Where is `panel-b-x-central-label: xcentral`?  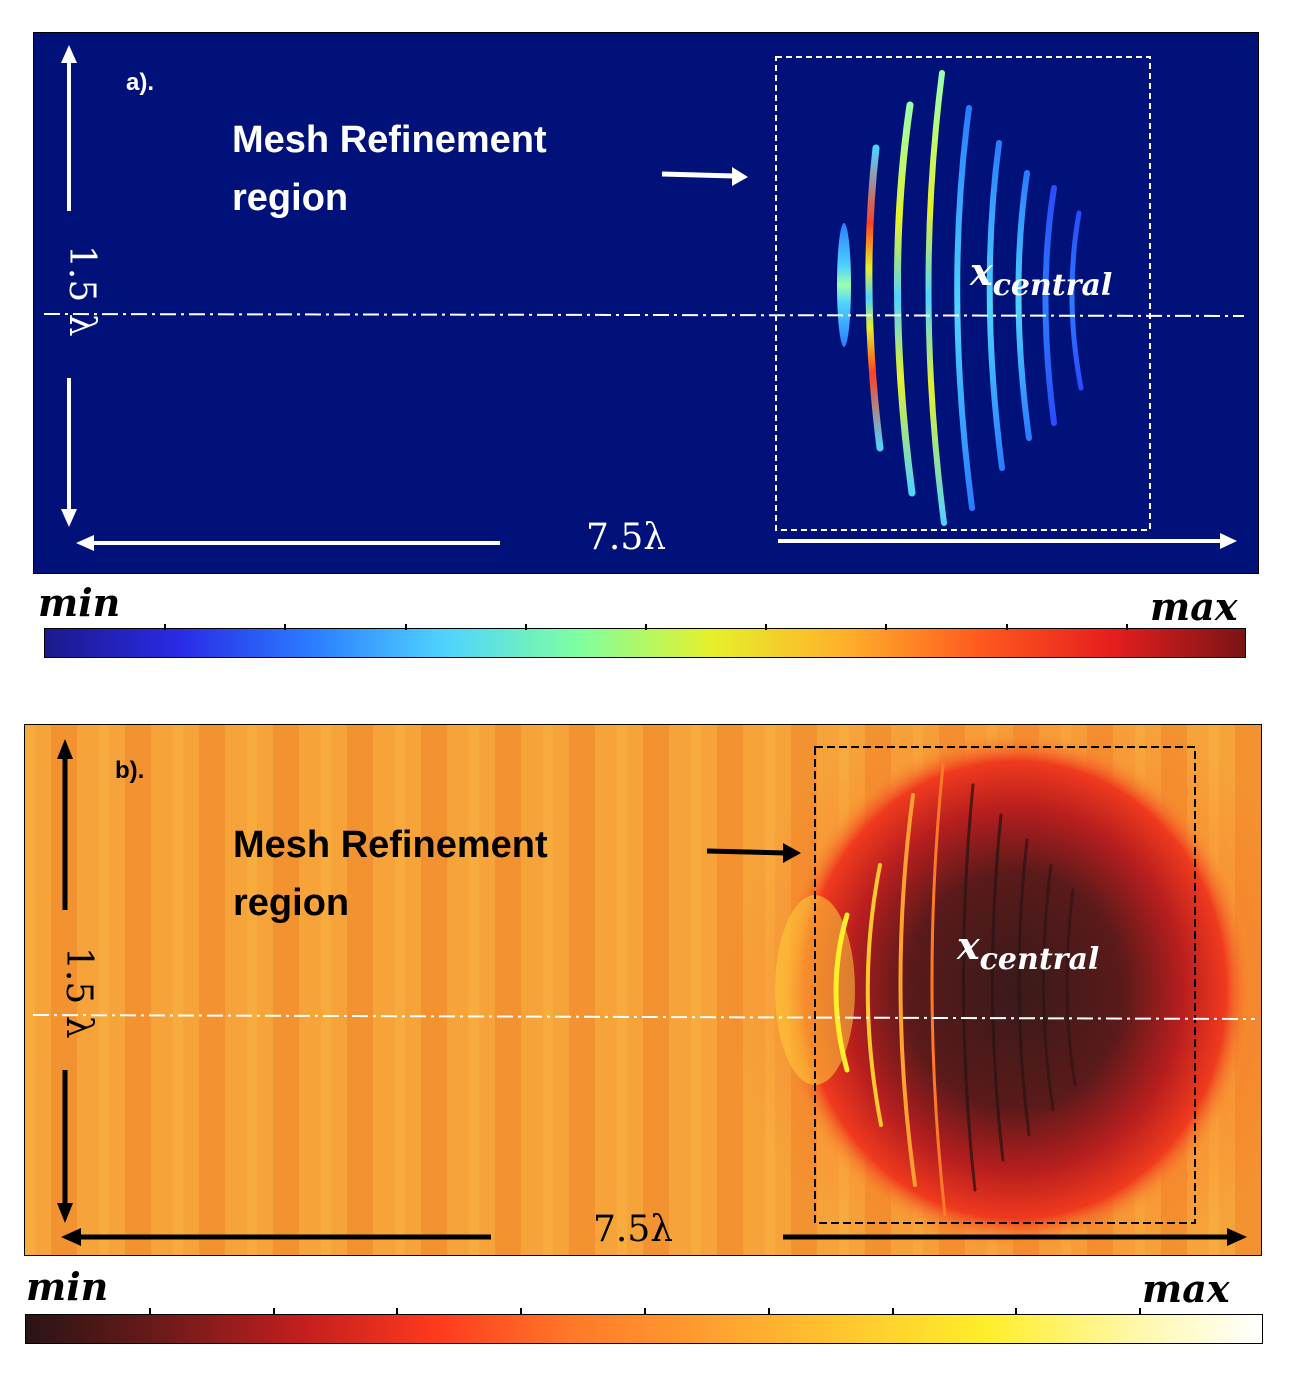 panel-b-x-central-label: xcentral is located at coordinates (1028, 950).